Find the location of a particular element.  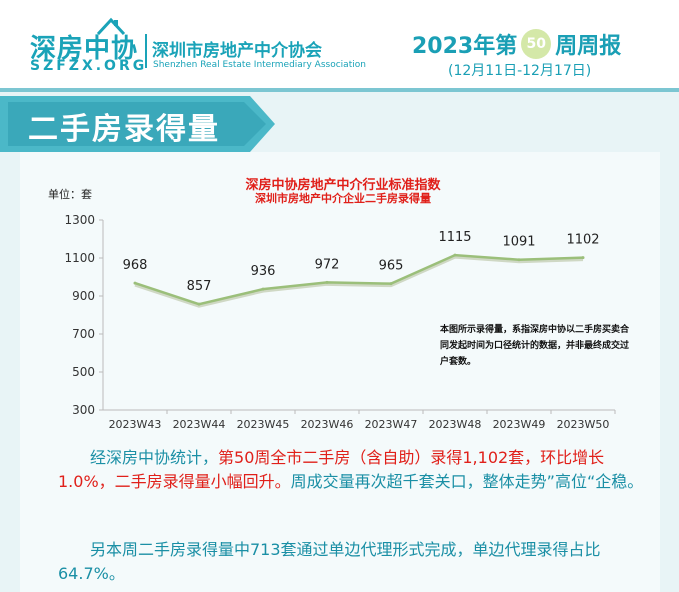

x-tick-label: 2023W48 is located at coordinates (455, 424).